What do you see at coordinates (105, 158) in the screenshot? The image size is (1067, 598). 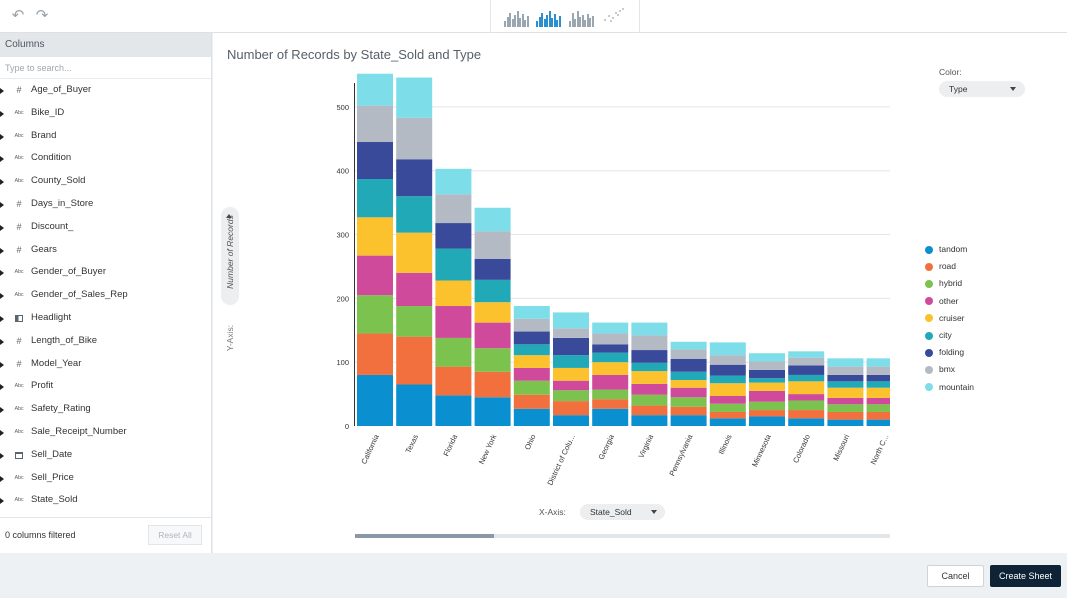 I see `column-item: Abc Condition` at bounding box center [105, 158].